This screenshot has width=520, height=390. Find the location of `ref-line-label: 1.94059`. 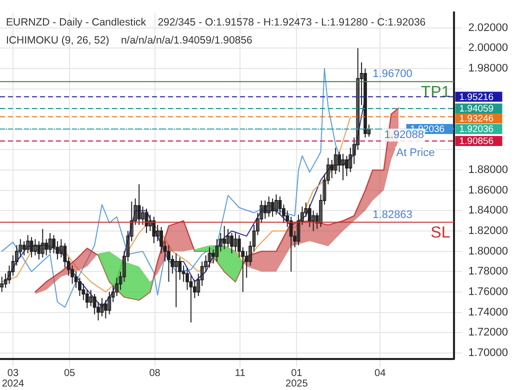

ref-line-label: 1.94059 is located at coordinates (476, 109).